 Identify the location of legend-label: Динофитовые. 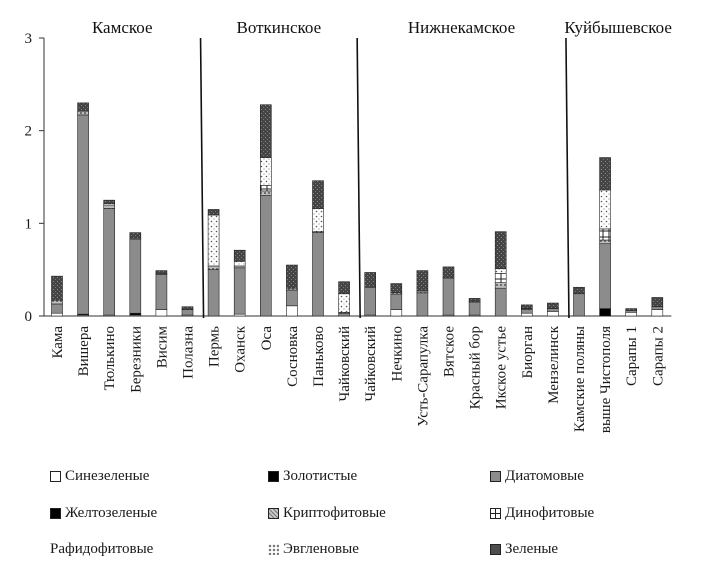
(550, 513).